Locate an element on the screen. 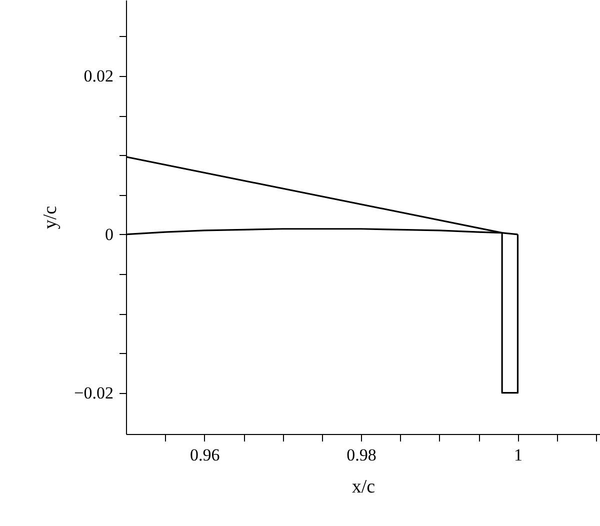  x-tick-label: 0.96 is located at coordinates (205, 455).